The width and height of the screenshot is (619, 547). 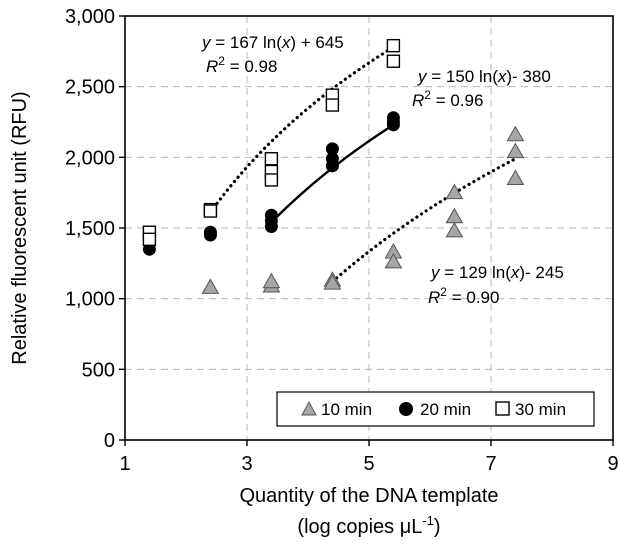 I want to click on y-tick-label: 2,500, so click(x=90, y=88).